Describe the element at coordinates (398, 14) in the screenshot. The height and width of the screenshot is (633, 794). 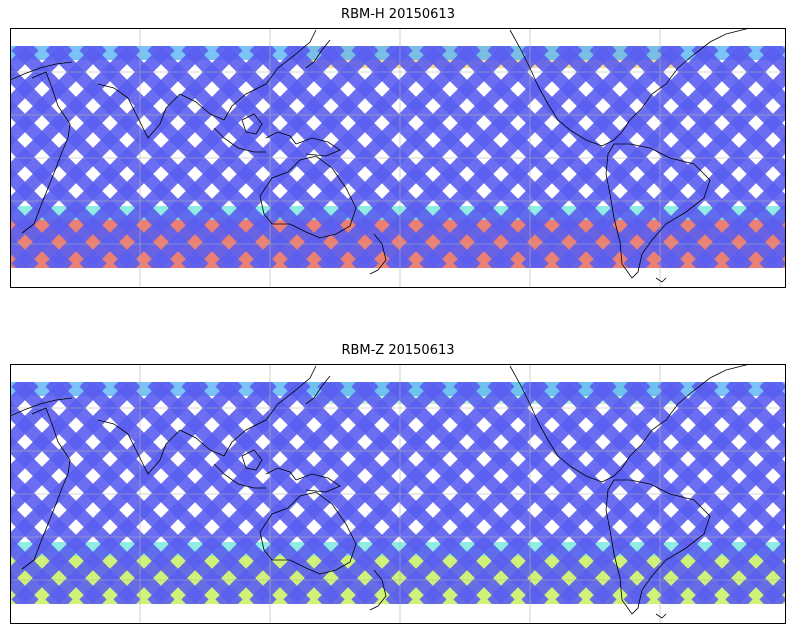
I see `panel-title-top: RBM-H 20150613` at that location.